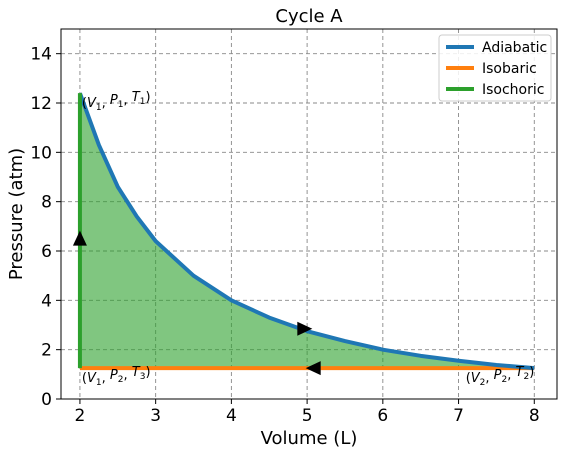  I want to click on x-tick-label: 6, so click(382, 416).